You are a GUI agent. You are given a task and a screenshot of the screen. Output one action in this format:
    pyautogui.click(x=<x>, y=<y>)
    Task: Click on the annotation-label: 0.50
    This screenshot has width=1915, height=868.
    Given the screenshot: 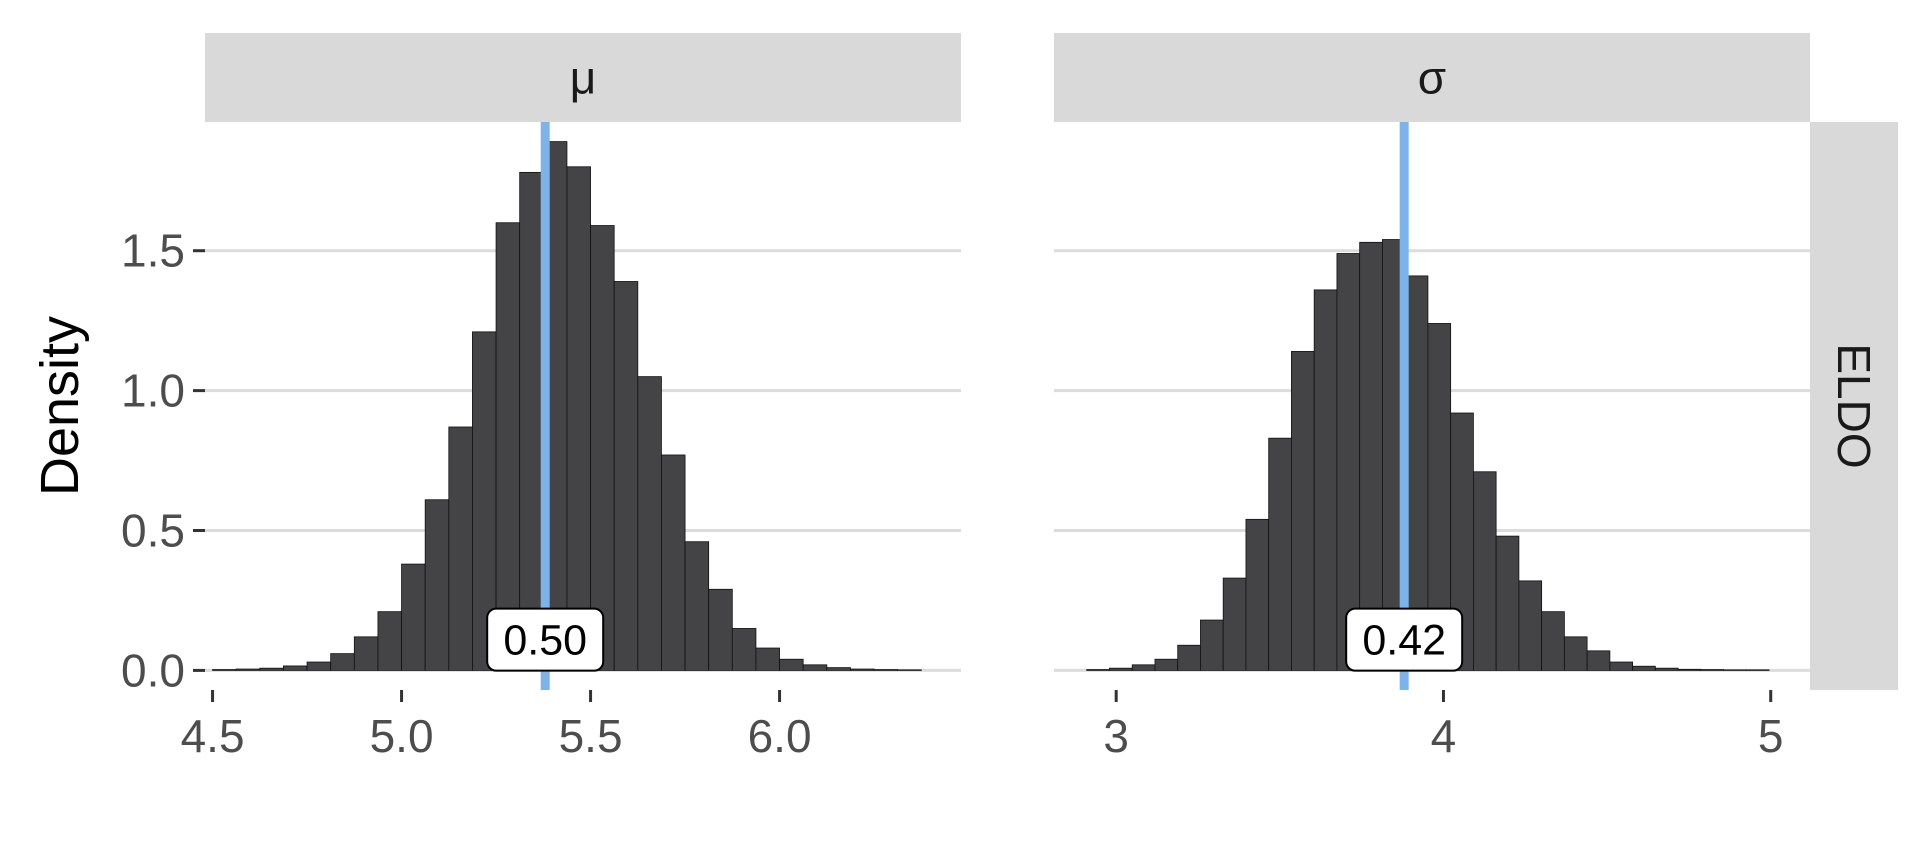 What is the action you would take?
    pyautogui.click(x=545, y=641)
    